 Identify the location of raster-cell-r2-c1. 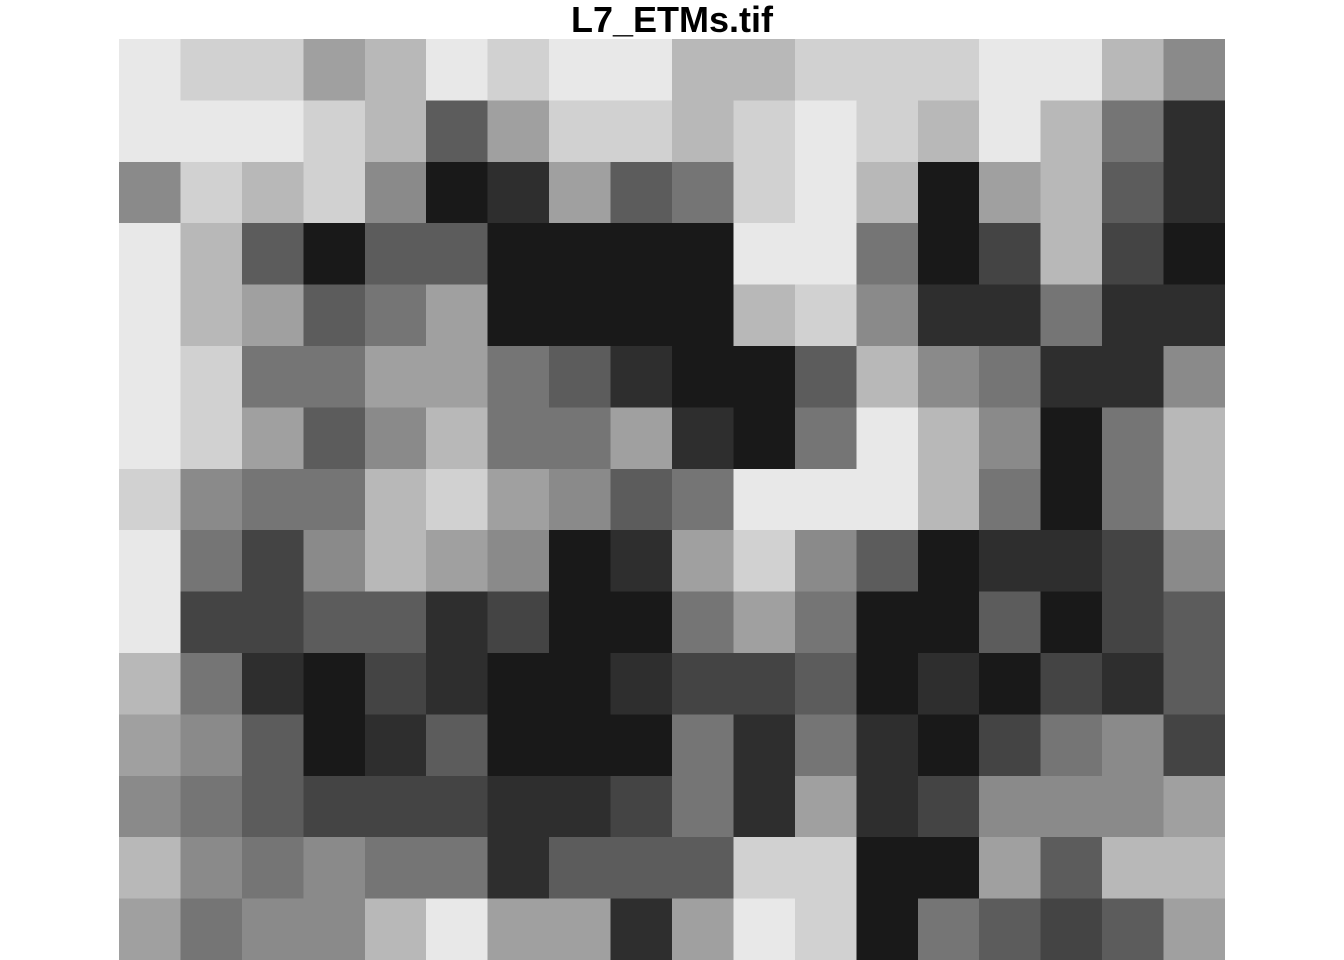
(211, 192).